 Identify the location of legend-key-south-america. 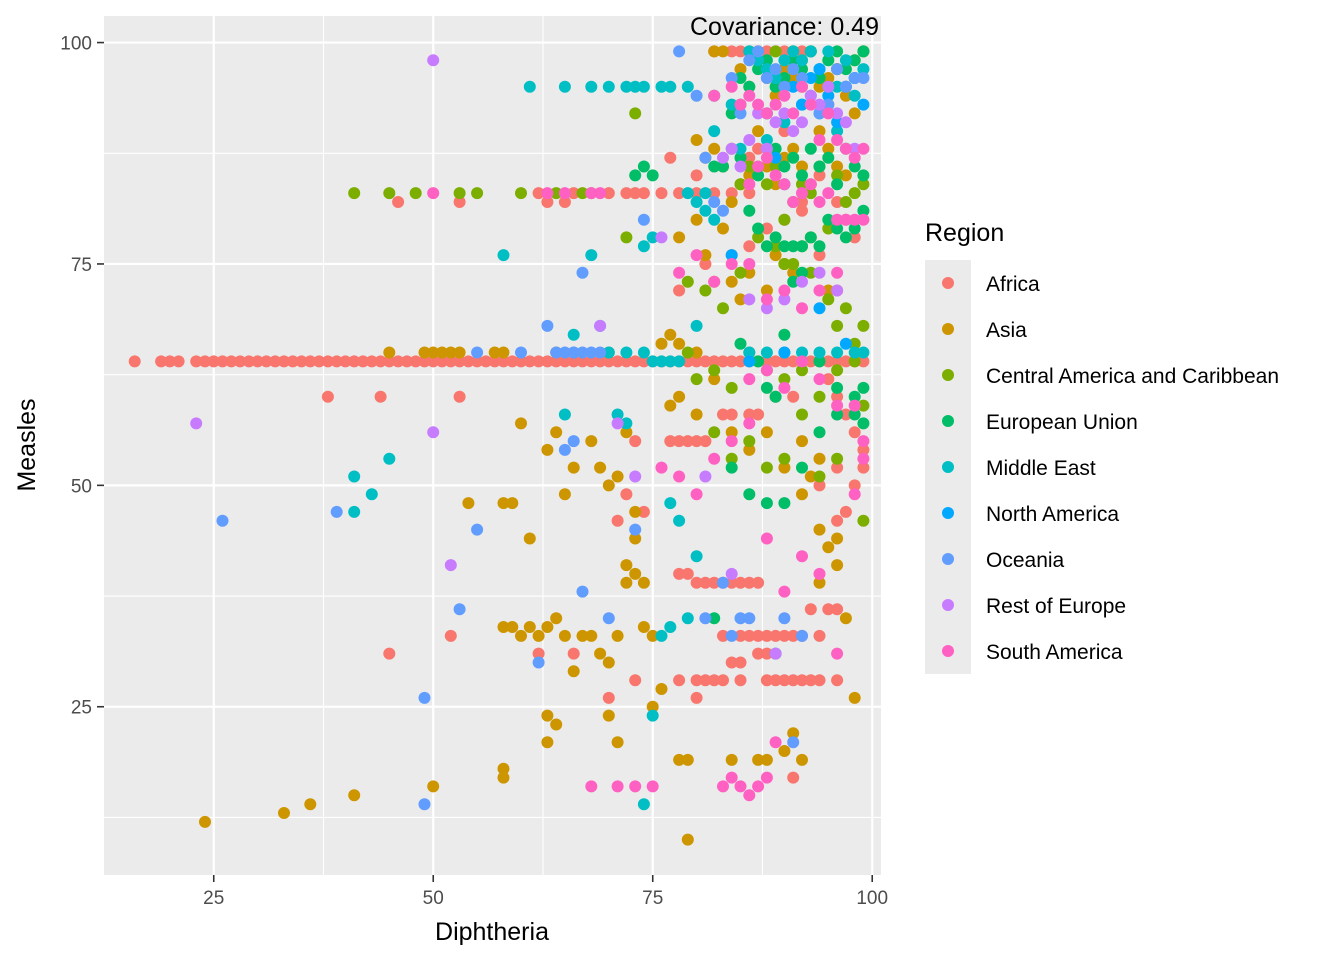
(948, 651).